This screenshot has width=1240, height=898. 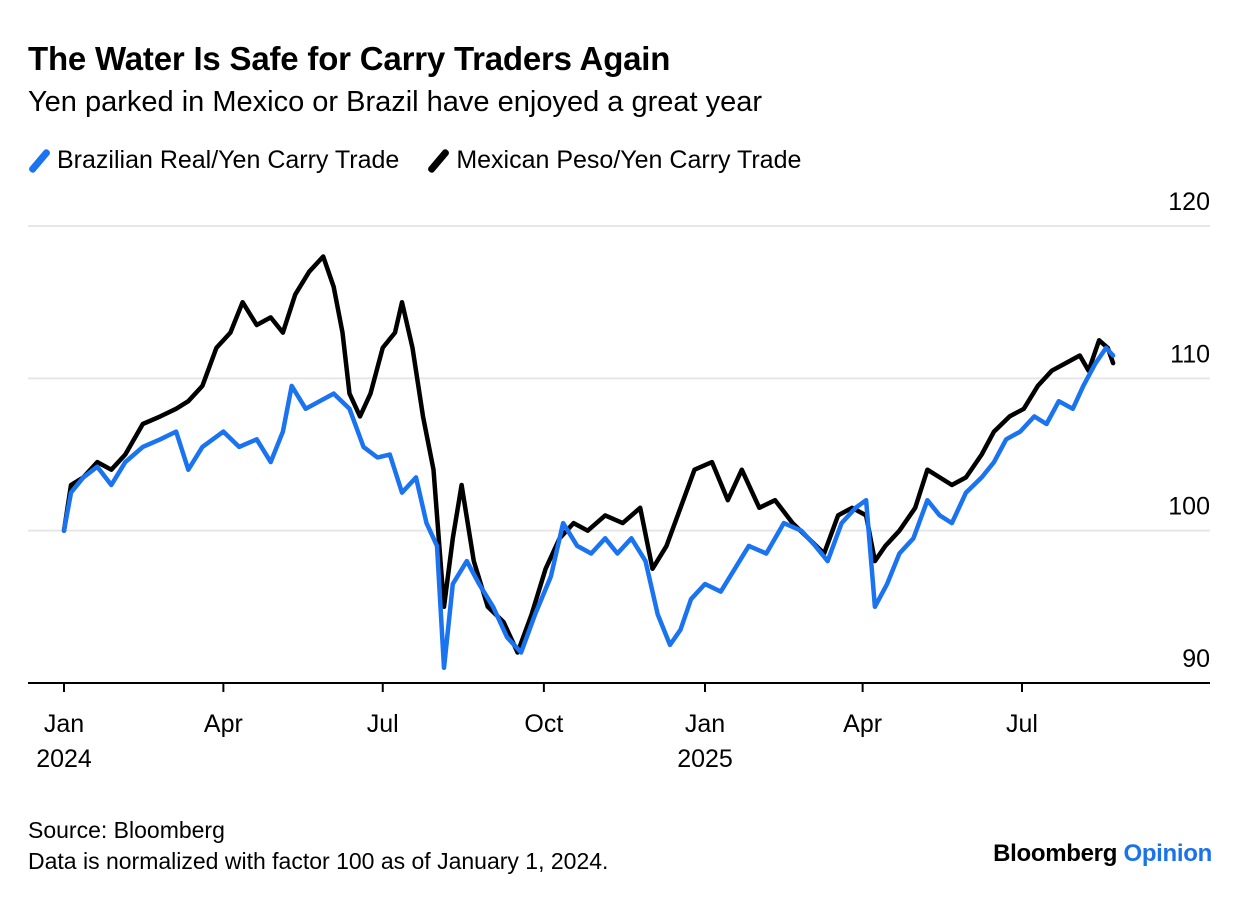 What do you see at coordinates (543, 724) in the screenshot?
I see `x-tick-label-3: Oct` at bounding box center [543, 724].